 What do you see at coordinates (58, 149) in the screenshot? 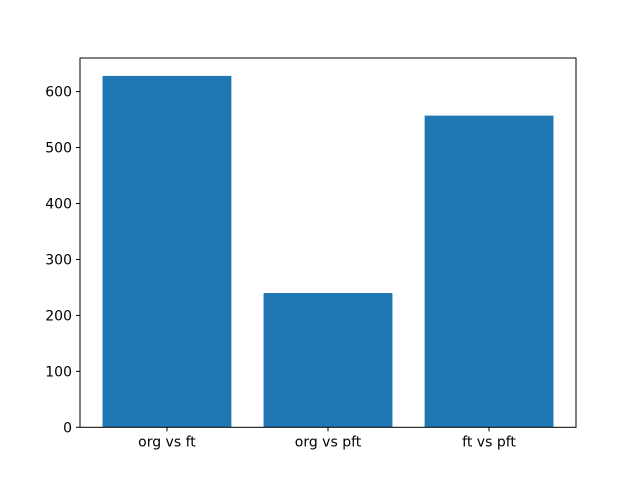
I see `y-tick-label: 500` at bounding box center [58, 149].